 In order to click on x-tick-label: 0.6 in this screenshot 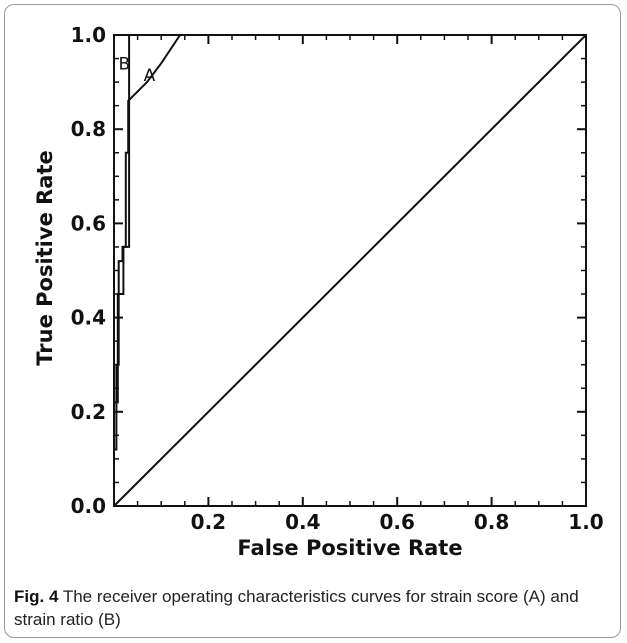, I will do `click(396, 522)`.